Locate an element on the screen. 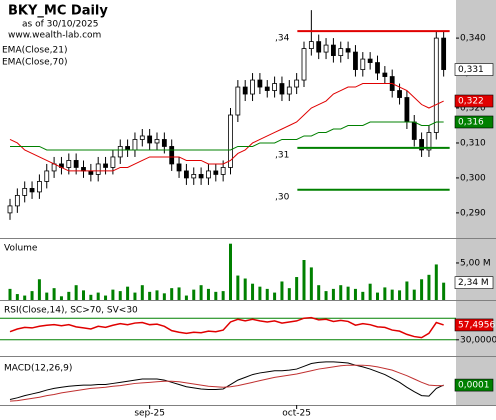 The height and width of the screenshot is (420, 496). level-label: ,31 is located at coordinates (282, 155).